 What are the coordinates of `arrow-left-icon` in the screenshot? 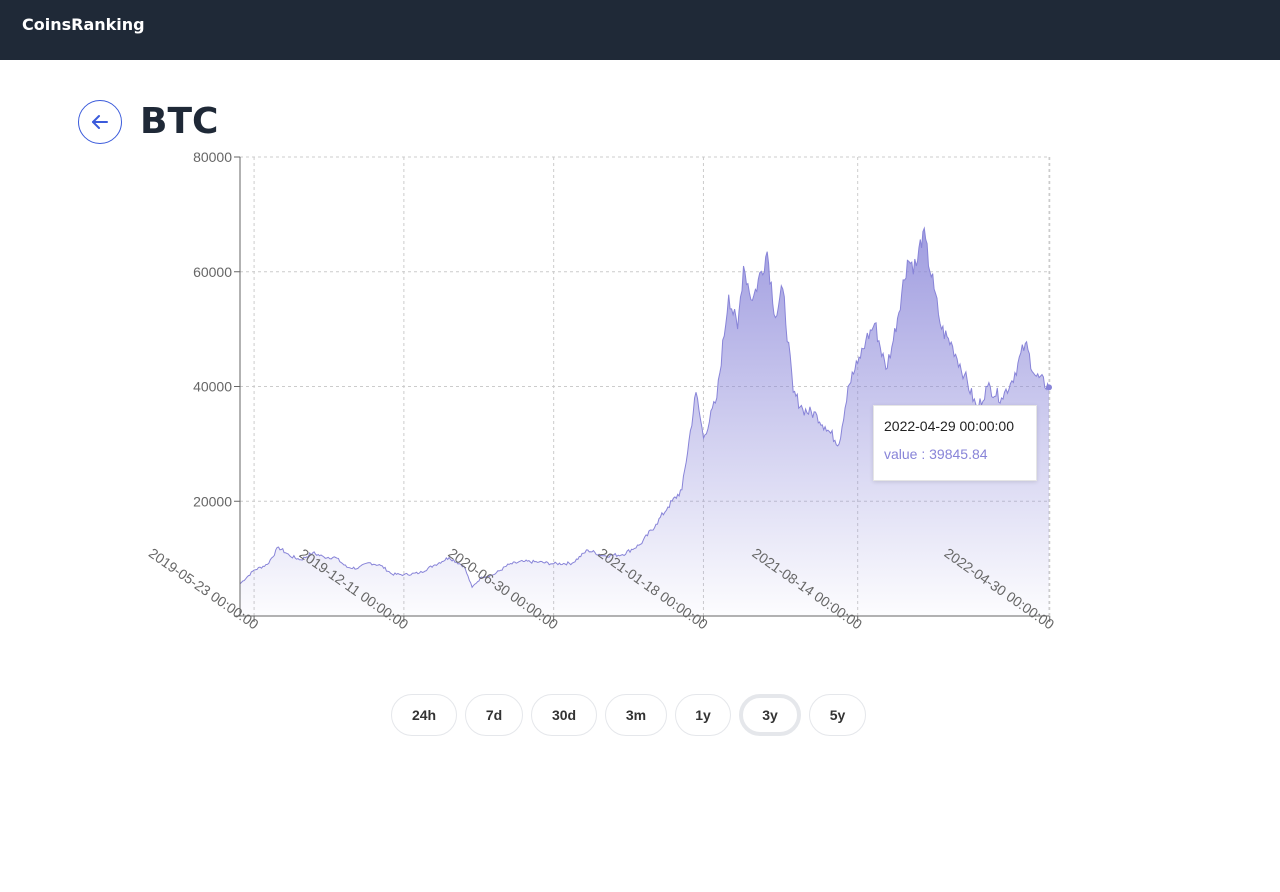 It's located at (100, 122).